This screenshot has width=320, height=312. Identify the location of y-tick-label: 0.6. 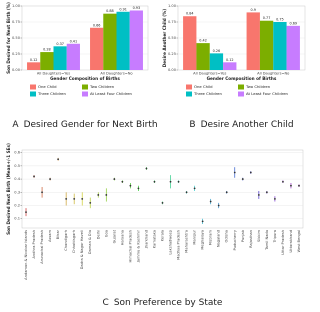
(17, 153).